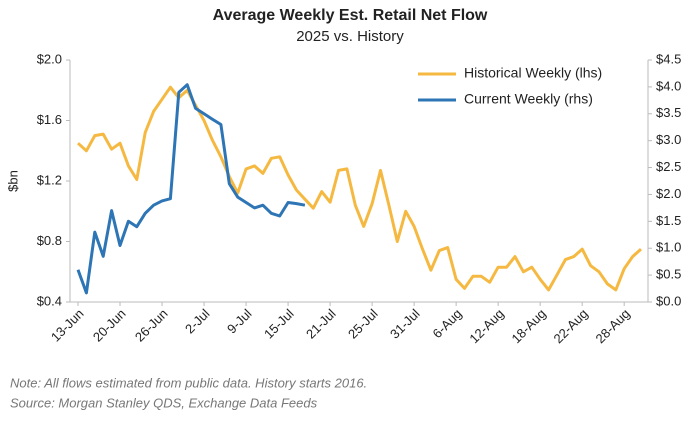  I want to click on y2-tick-label: $3.5, so click(668, 112).